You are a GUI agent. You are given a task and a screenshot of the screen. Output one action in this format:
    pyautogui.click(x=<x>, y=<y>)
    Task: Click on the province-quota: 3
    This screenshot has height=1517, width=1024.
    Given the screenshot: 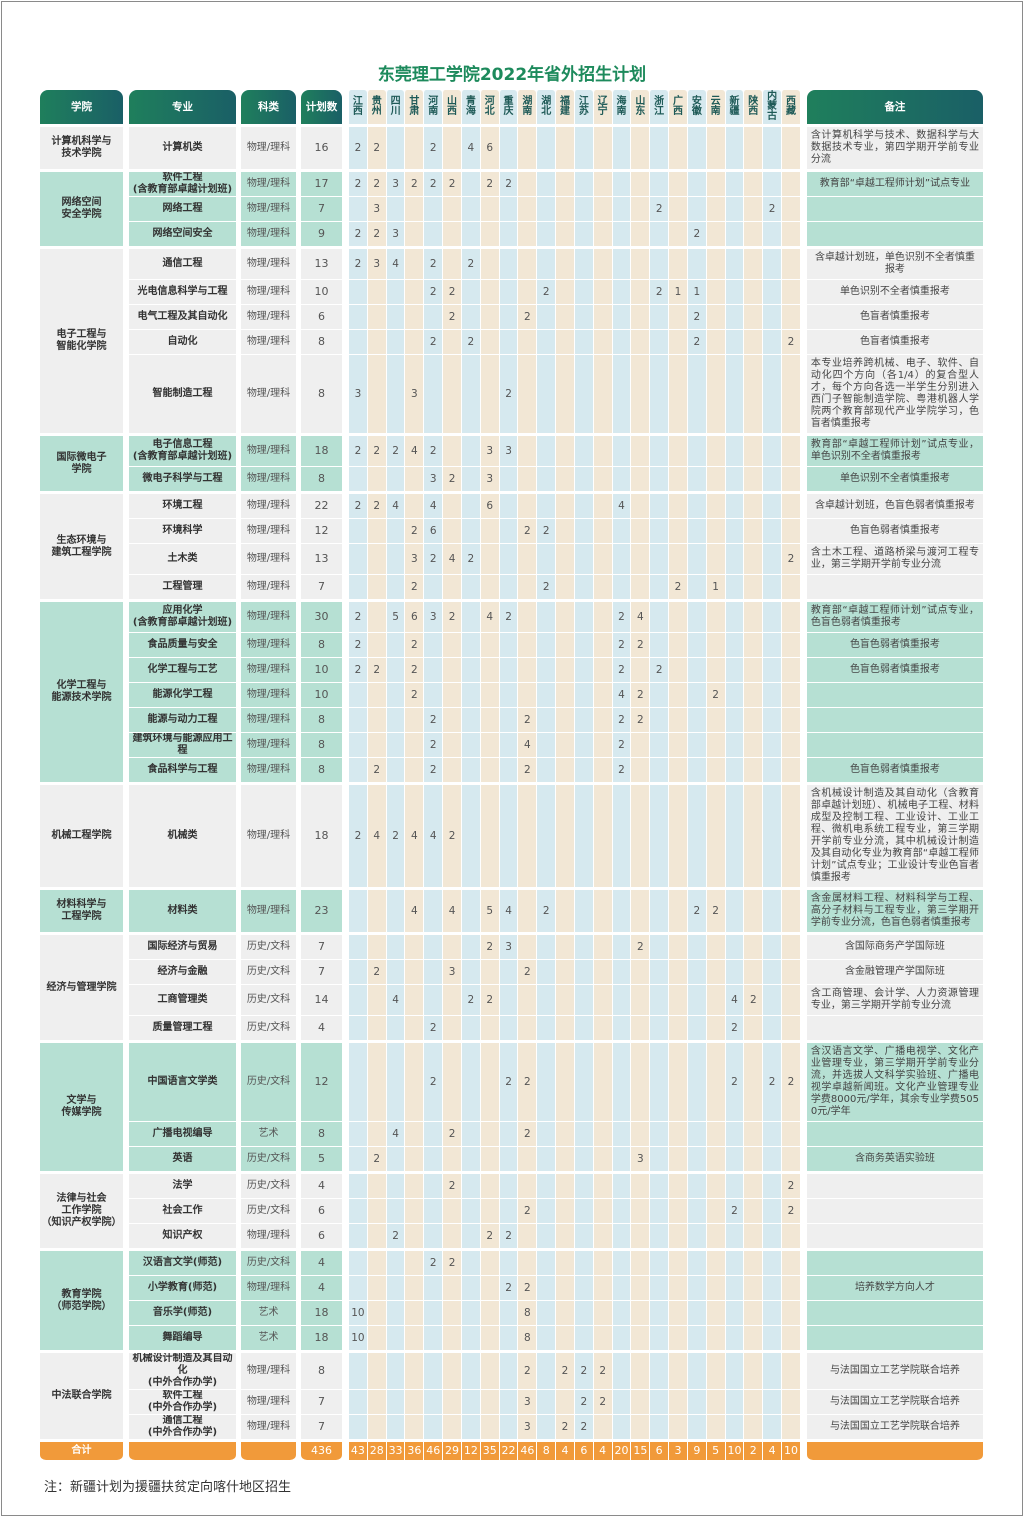 What is the action you would take?
    pyautogui.click(x=508, y=947)
    